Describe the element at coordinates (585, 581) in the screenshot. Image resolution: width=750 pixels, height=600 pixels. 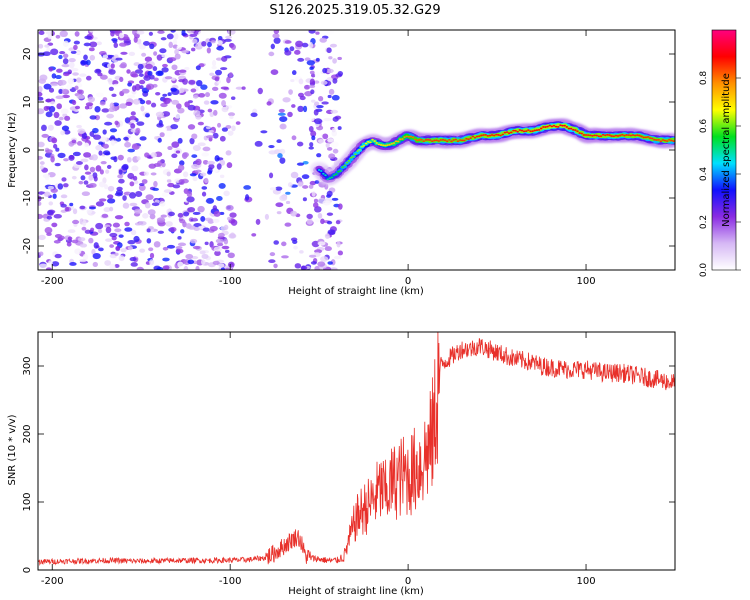
I see `snr-x-tick-label: 100` at that location.